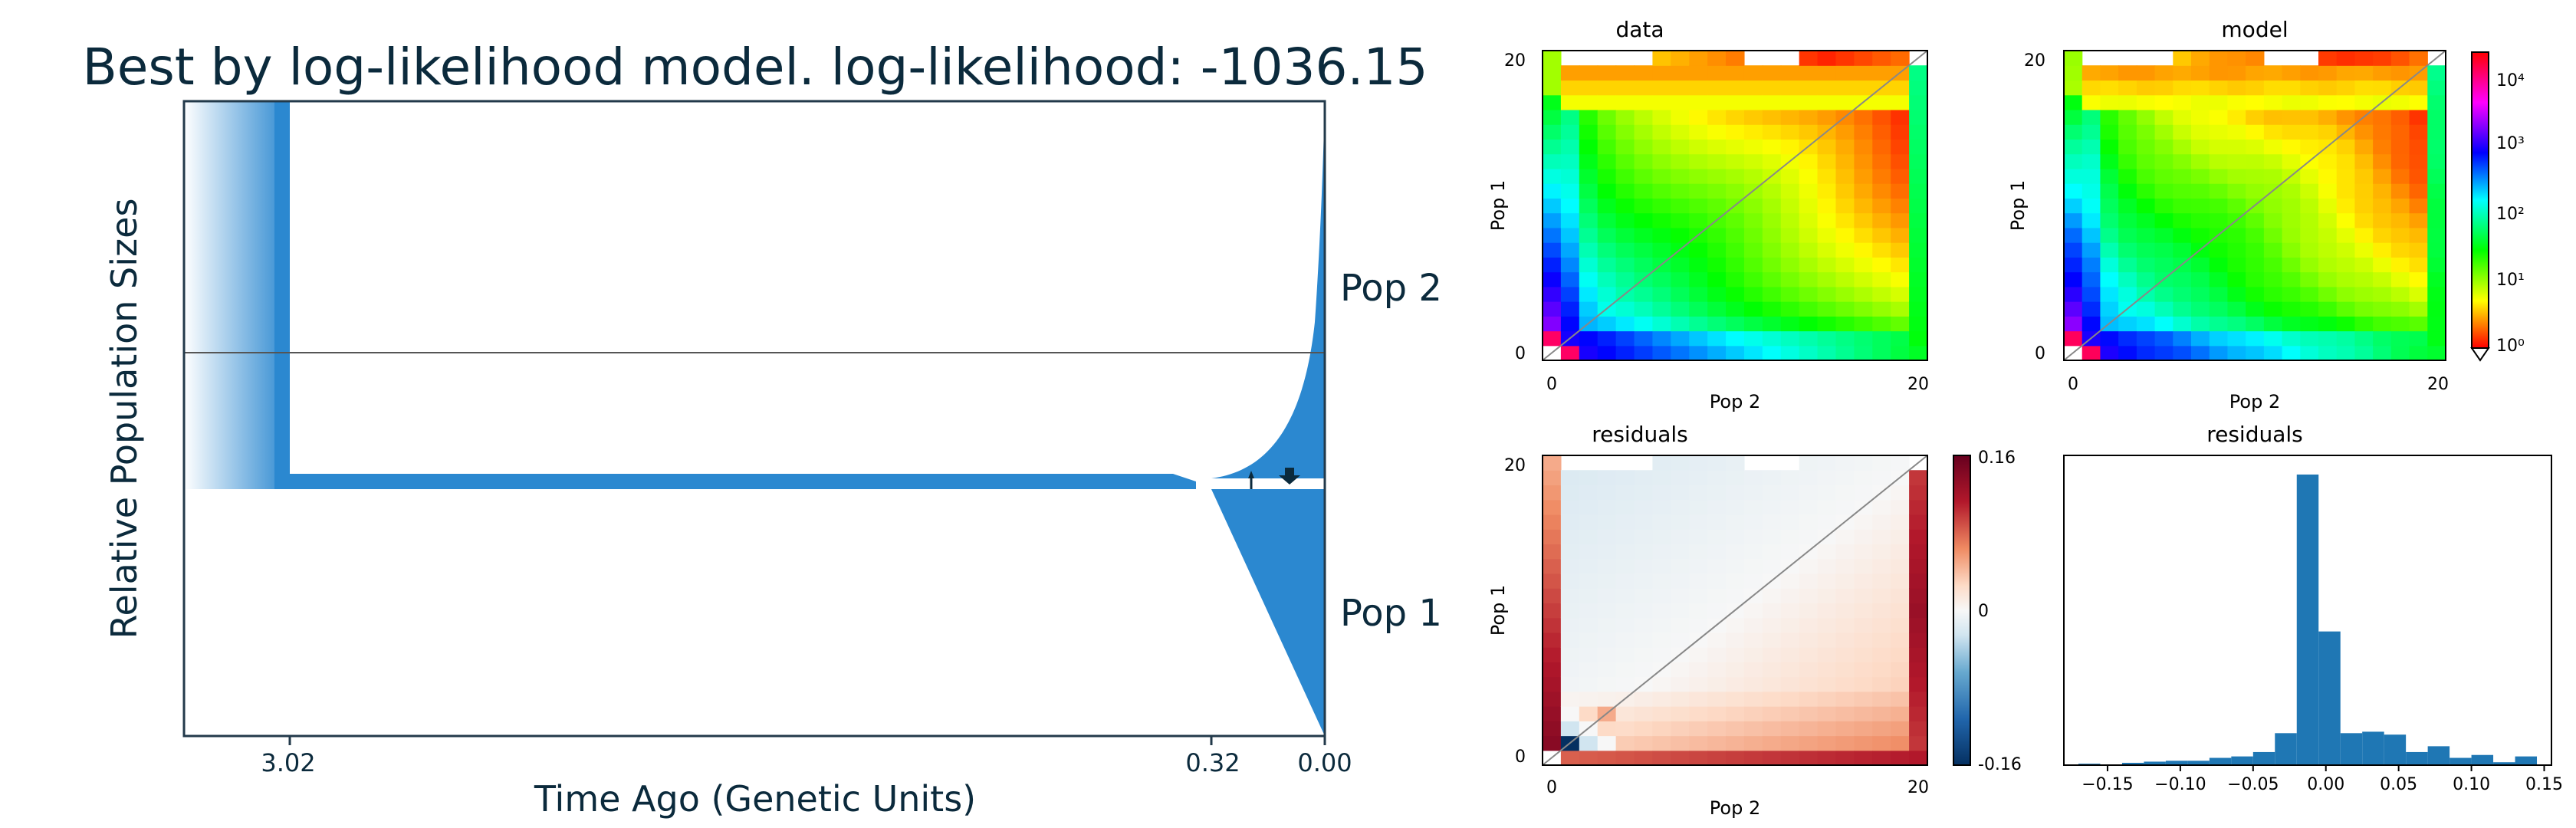 Image resolution: width=2576 pixels, height=828 pixels. Describe the element at coordinates (2326, 784) in the screenshot. I see `histogram-x-tick-label: 0.00` at that location.